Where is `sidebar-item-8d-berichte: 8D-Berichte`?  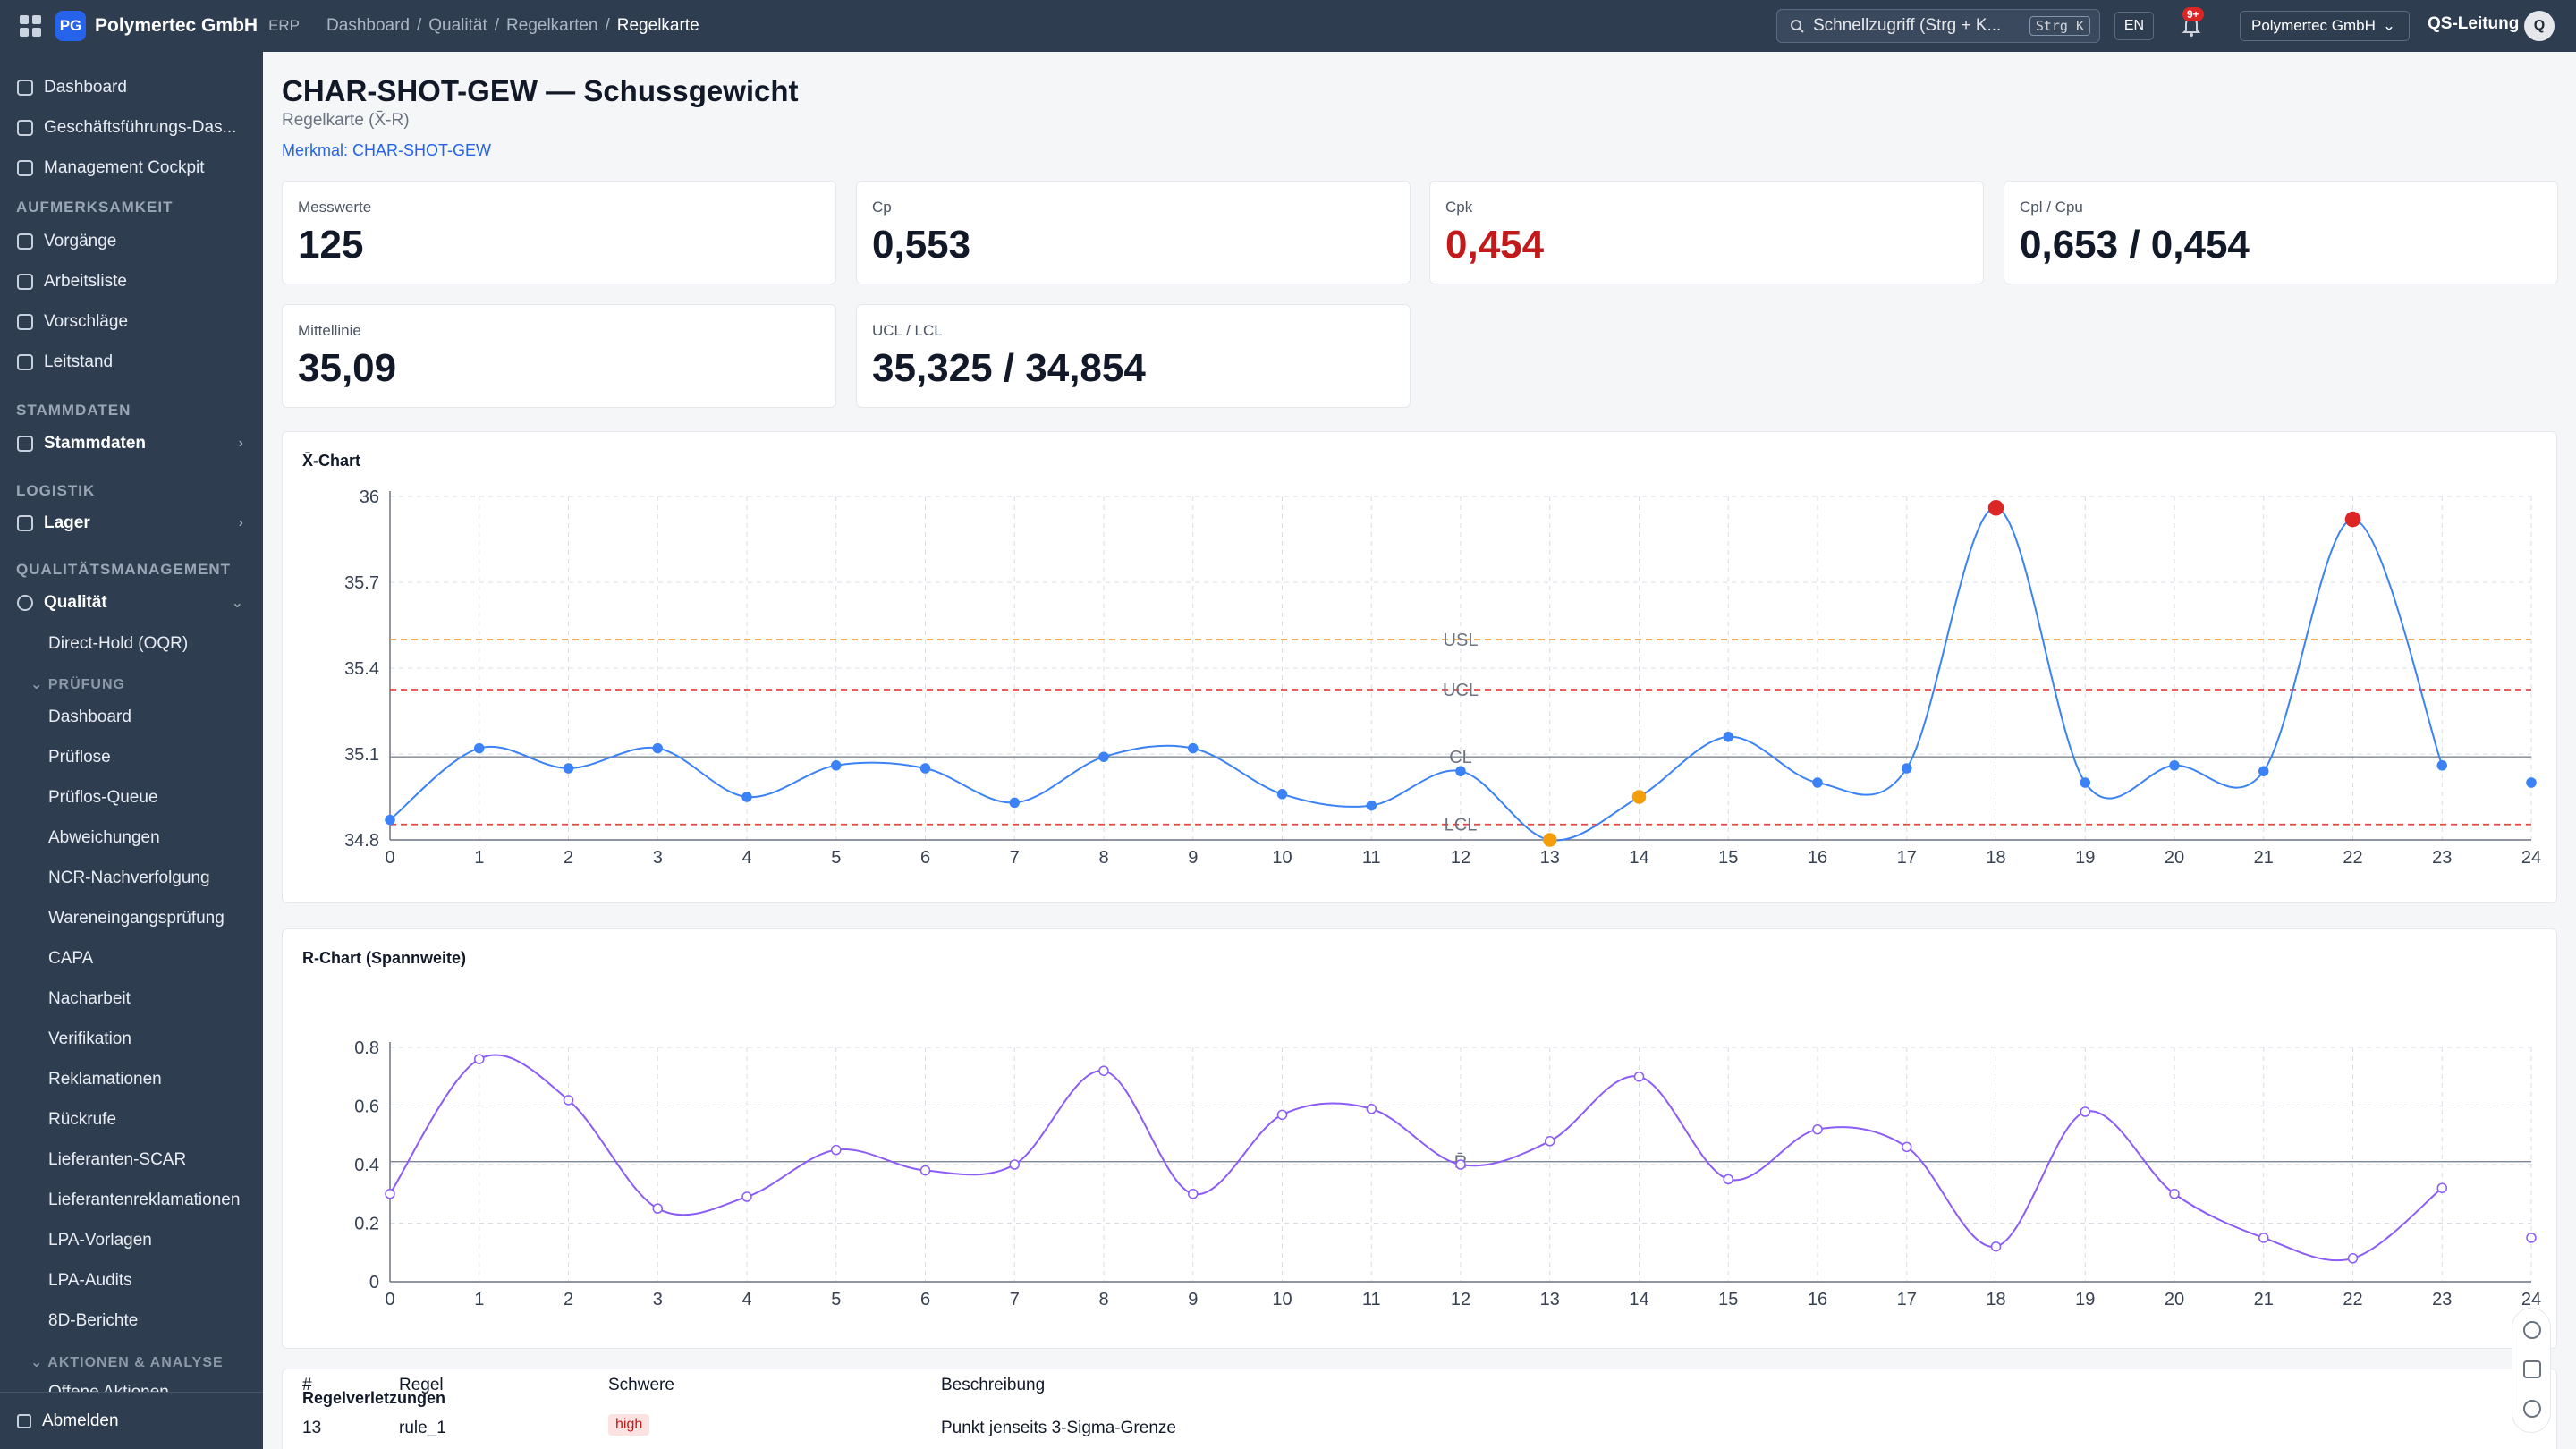 sidebar-item-8d-berichte: 8D-Berichte is located at coordinates (93, 1320).